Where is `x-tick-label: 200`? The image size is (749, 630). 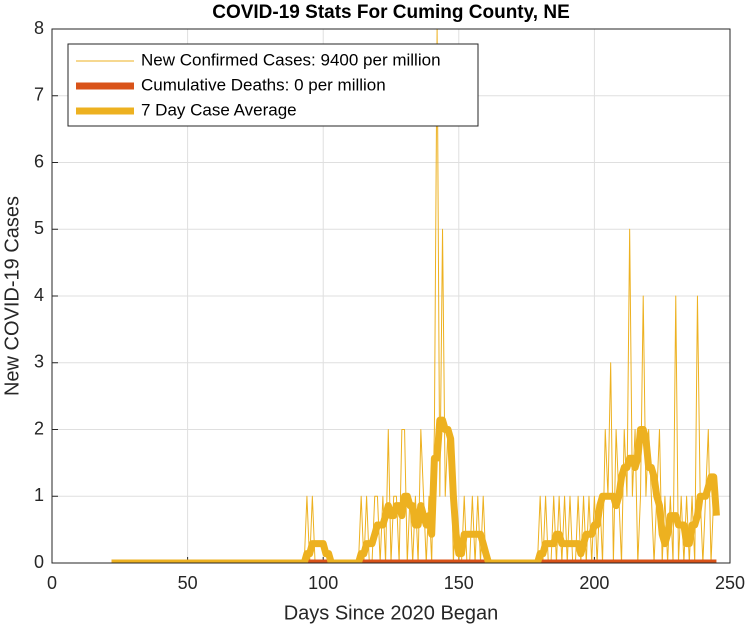 x-tick-label: 200 is located at coordinates (594, 583).